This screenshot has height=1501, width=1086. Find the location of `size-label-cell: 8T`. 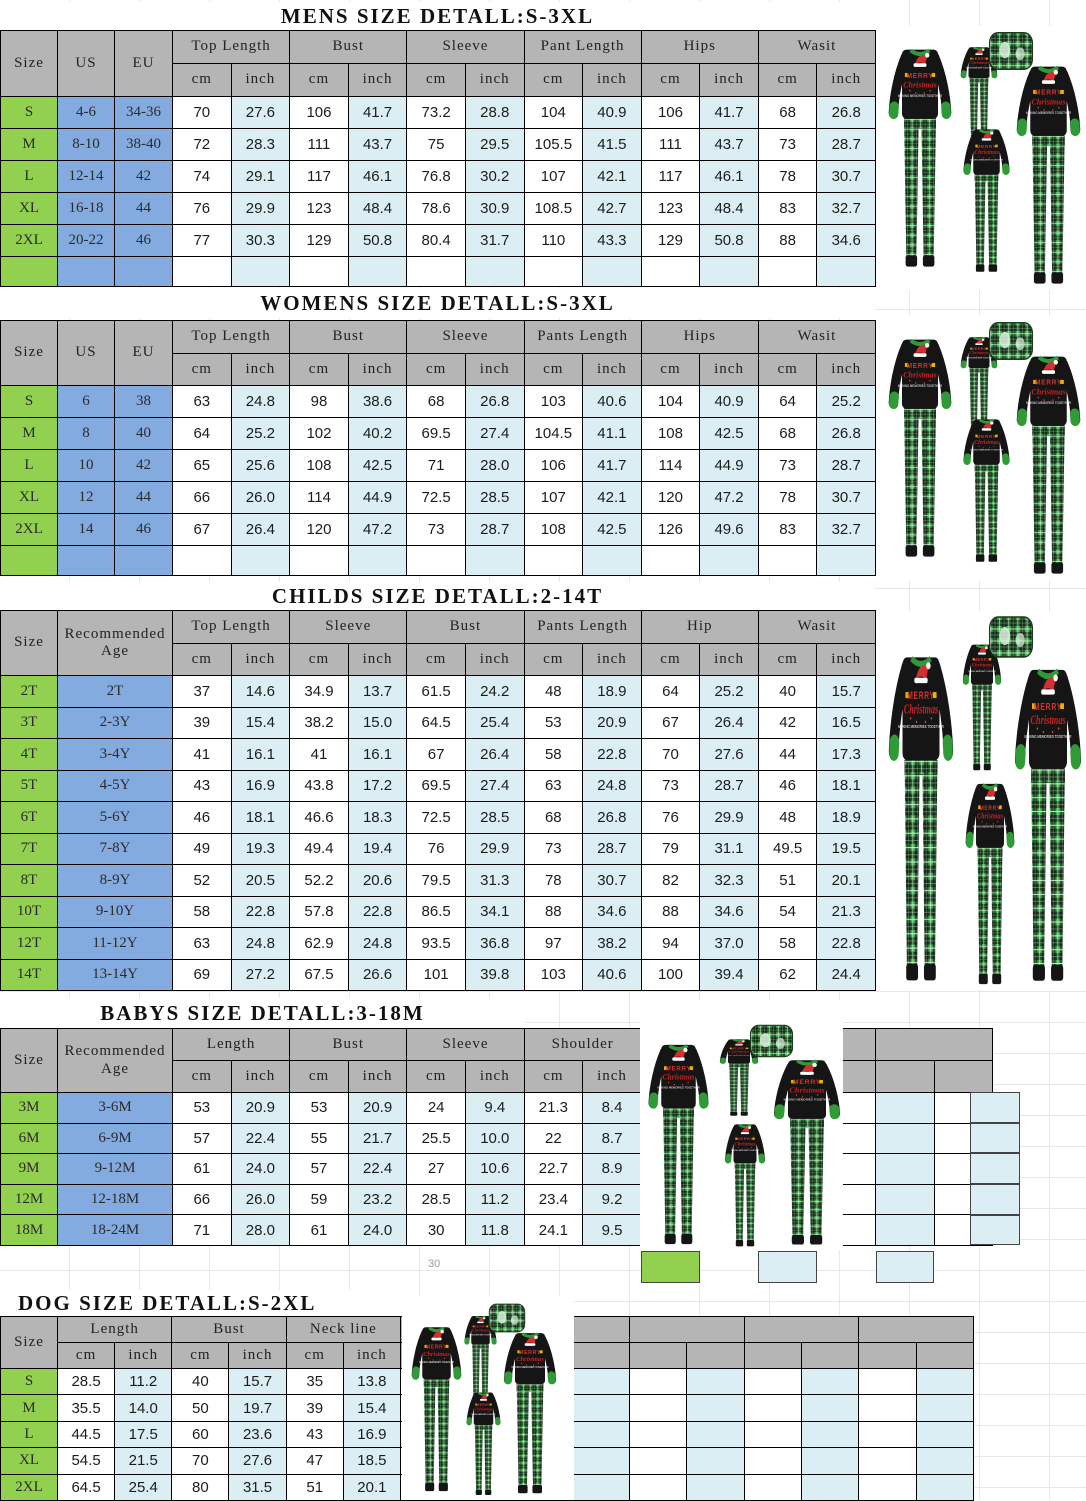

size-label-cell: 8T is located at coordinates (29, 880).